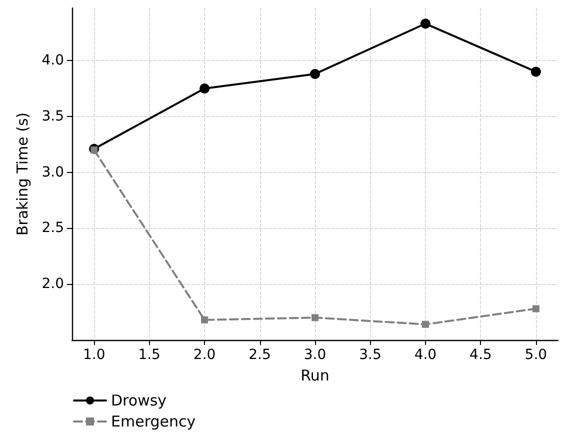 This screenshot has width=570, height=436. Describe the element at coordinates (259, 355) in the screenshot. I see `x-tick-label: 2.5` at that location.